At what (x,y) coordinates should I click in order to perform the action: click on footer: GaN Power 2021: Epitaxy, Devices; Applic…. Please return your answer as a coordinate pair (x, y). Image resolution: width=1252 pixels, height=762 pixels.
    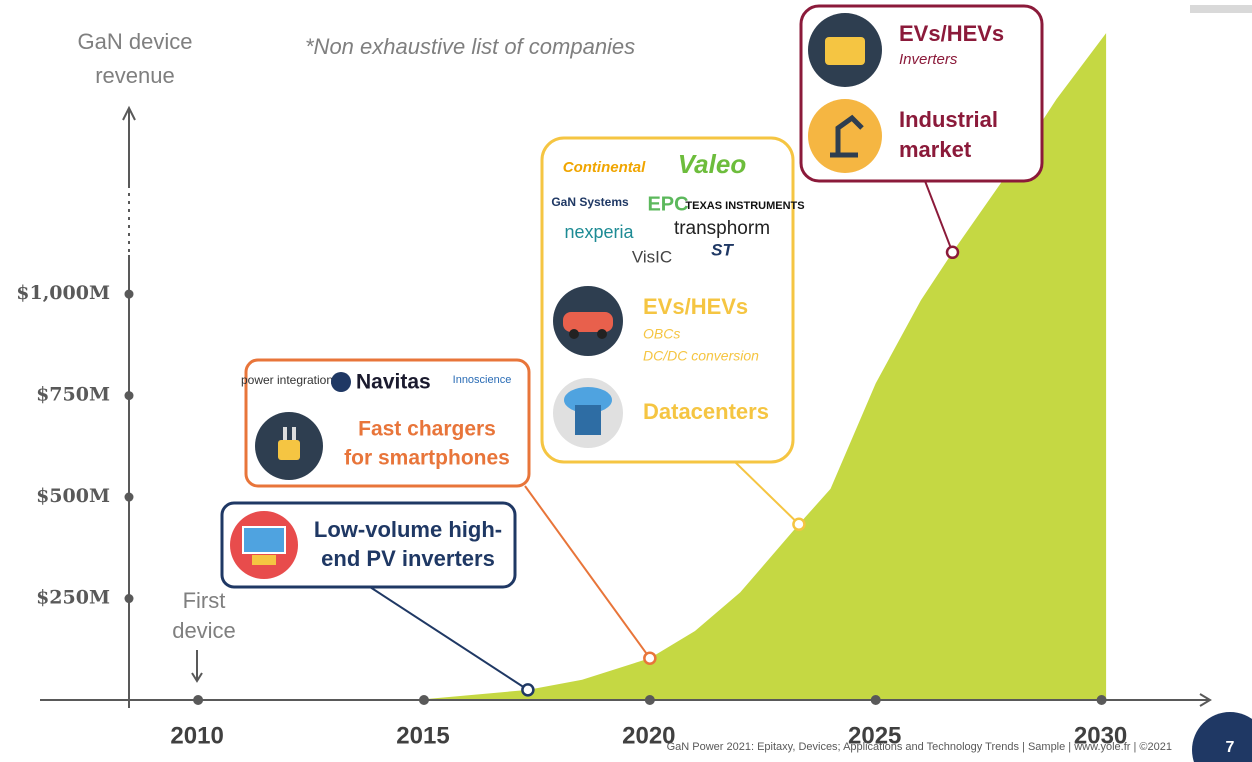
    Looking at the image, I should click on (919, 747).